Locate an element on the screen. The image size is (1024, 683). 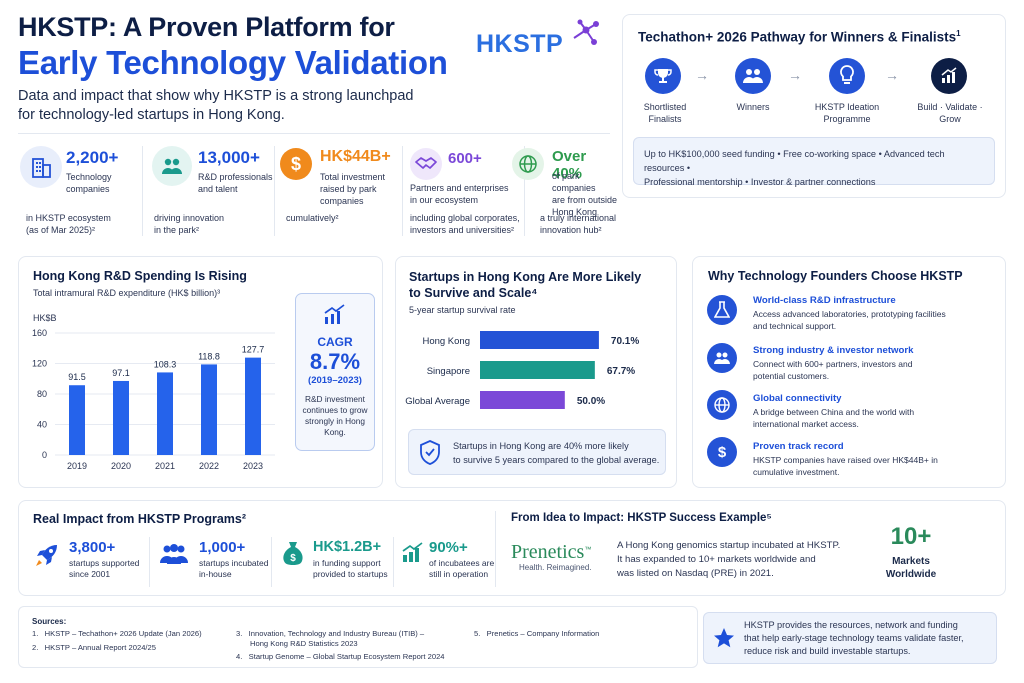
stat-label: R&D professionals and talent is located at coordinates (235, 183).